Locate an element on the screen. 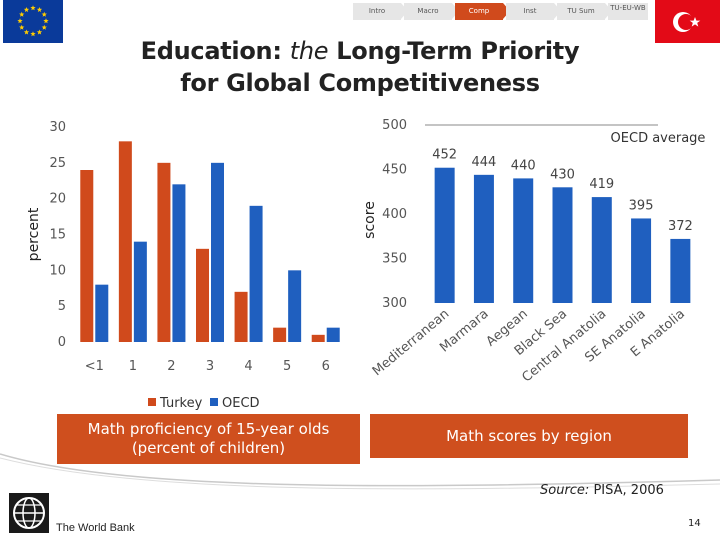 This screenshot has height=540, width=720. y-tick-label: 350 is located at coordinates (394, 259).